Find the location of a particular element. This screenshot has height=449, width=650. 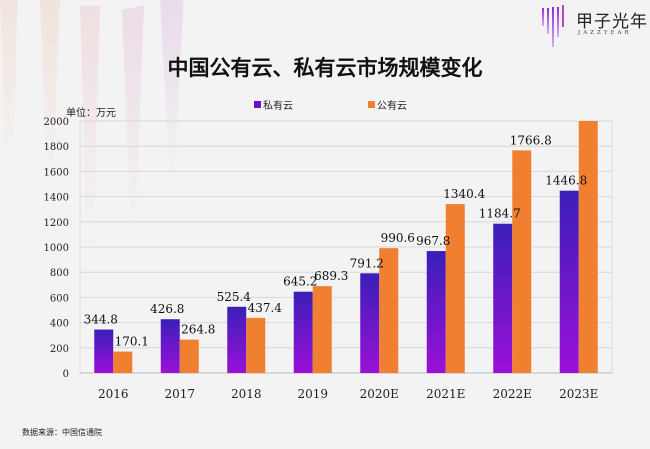

data-label: 426.8 is located at coordinates (167, 309).